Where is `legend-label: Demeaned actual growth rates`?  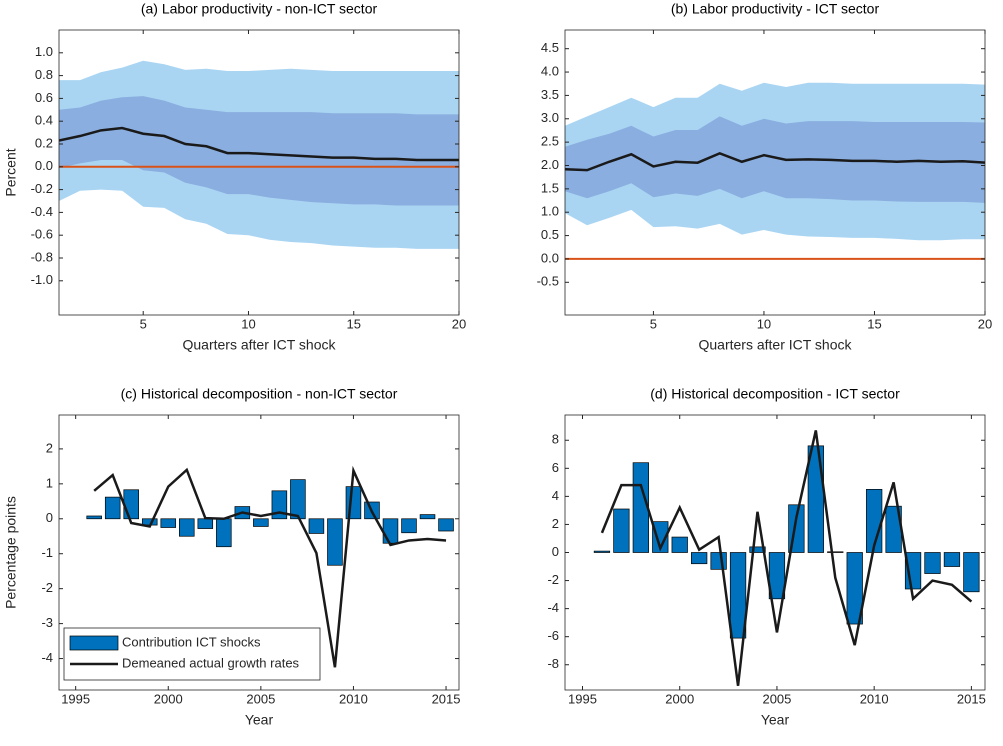
legend-label: Demeaned actual growth rates is located at coordinates (211, 662).